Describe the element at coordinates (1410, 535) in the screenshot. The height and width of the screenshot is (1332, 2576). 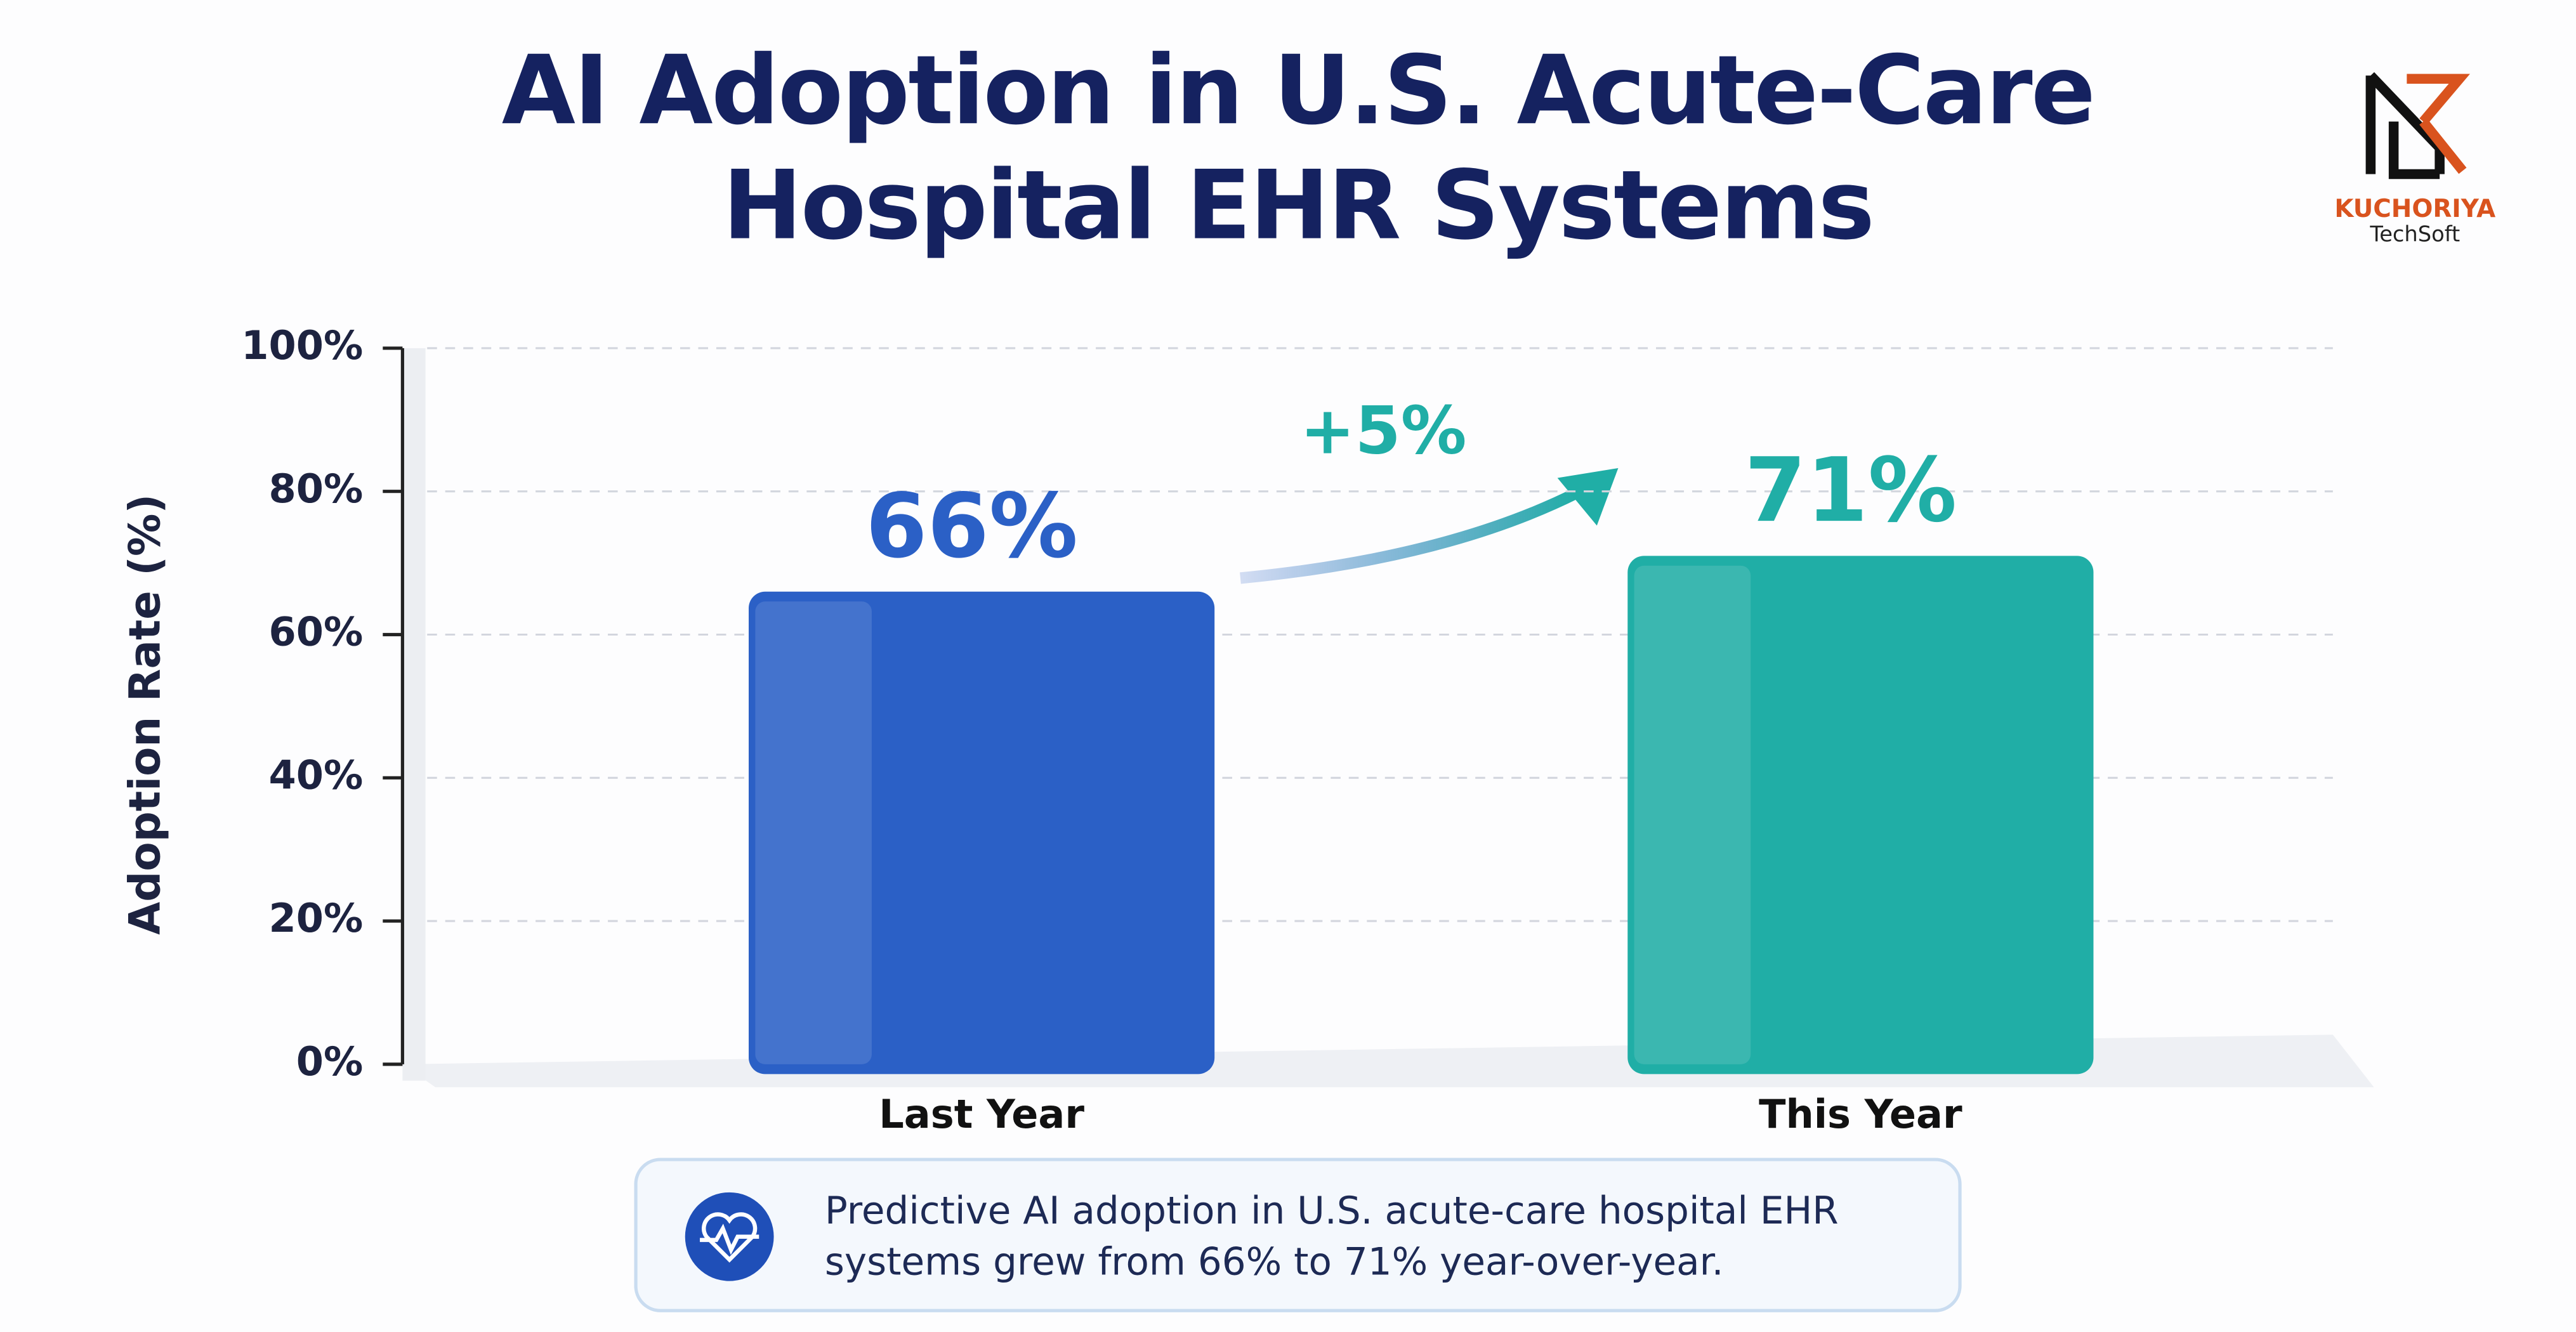
I see `trend-arrow` at that location.